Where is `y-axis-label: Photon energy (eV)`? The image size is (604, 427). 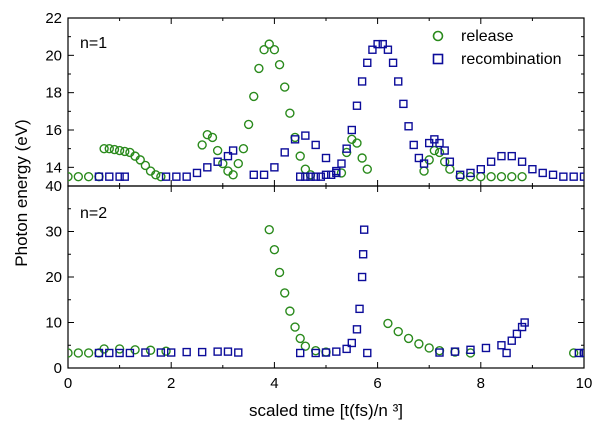
y-axis-label: Photon energy (eV) is located at coordinates (21, 192).